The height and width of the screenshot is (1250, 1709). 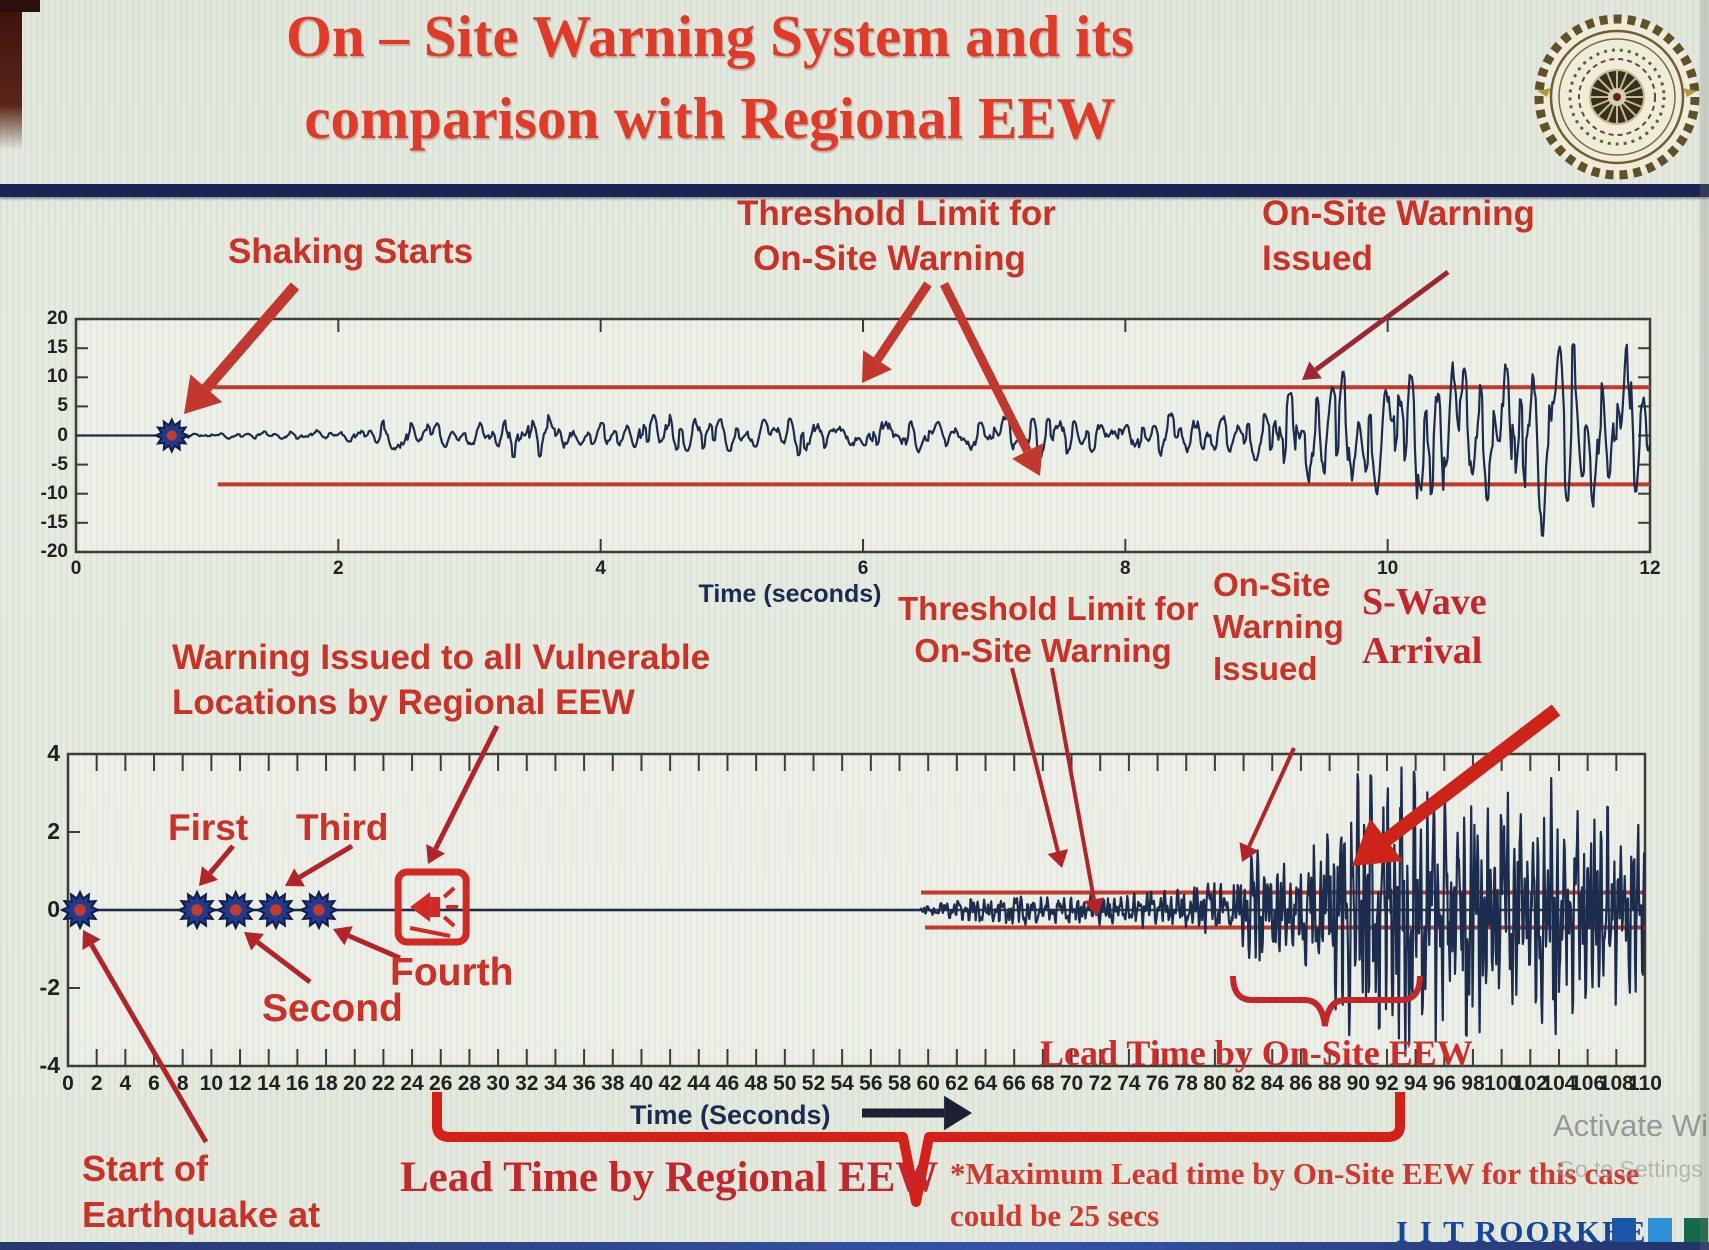 I want to click on bottom-chart-x-tick-label: 76, so click(x=1157, y=1083).